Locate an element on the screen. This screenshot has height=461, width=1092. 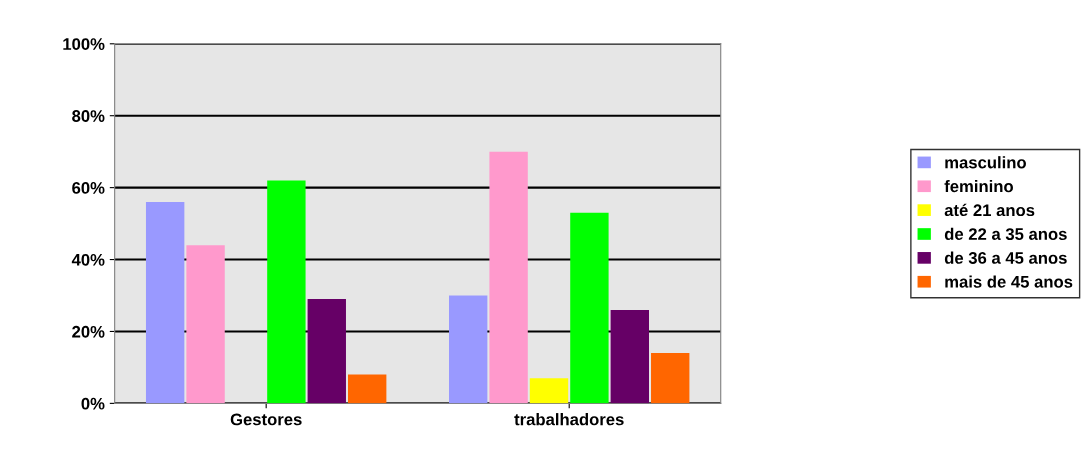
legend-label: até 21 anos is located at coordinates (989, 210).